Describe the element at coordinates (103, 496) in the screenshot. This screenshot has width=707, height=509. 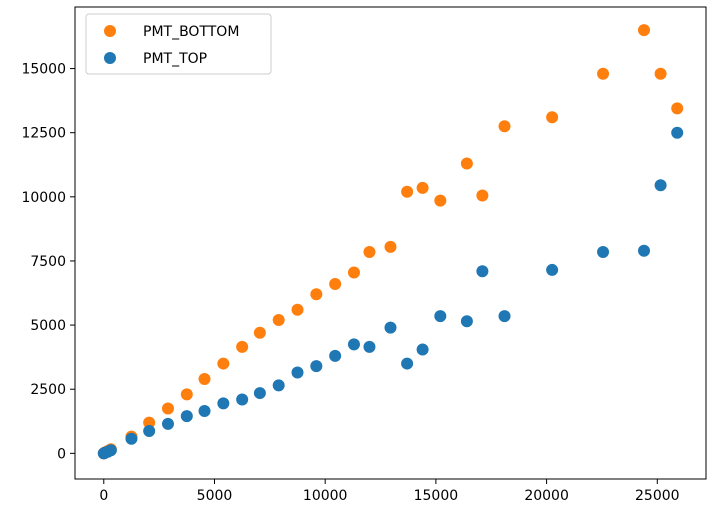
I see `x-tick-label: 0` at that location.